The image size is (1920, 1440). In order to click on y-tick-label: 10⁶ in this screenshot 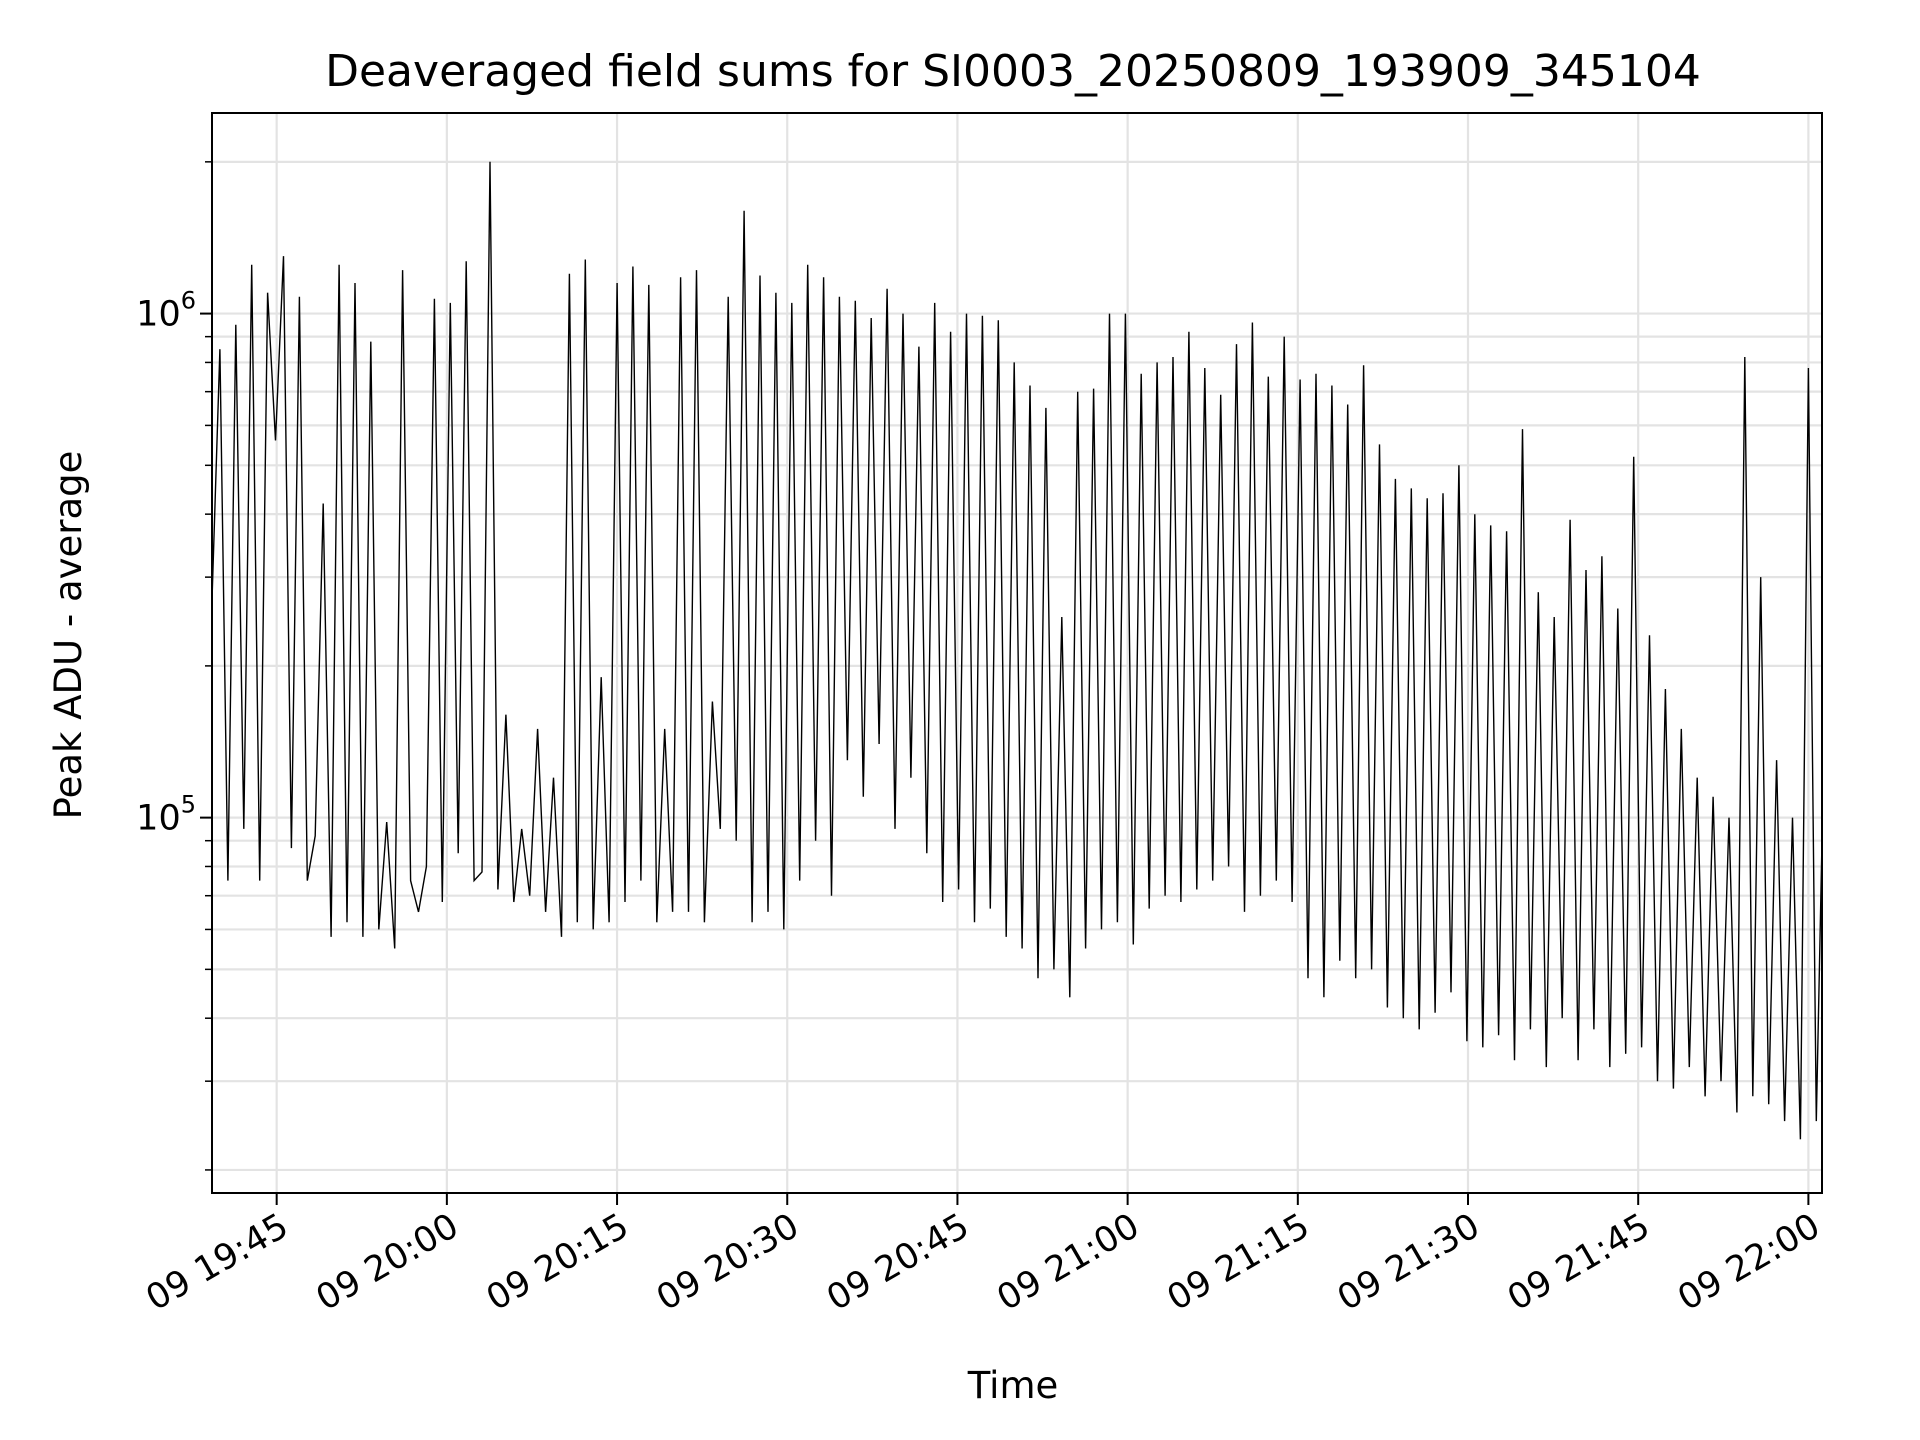, I will do `click(166, 311)`.